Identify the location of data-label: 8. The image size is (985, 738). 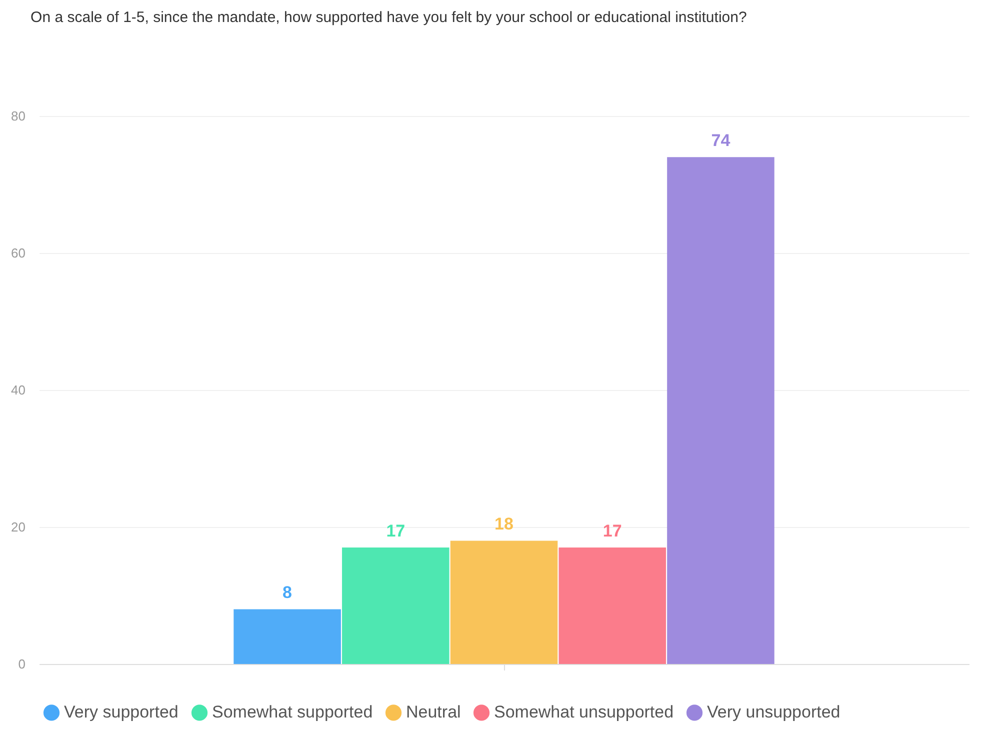
(287, 592).